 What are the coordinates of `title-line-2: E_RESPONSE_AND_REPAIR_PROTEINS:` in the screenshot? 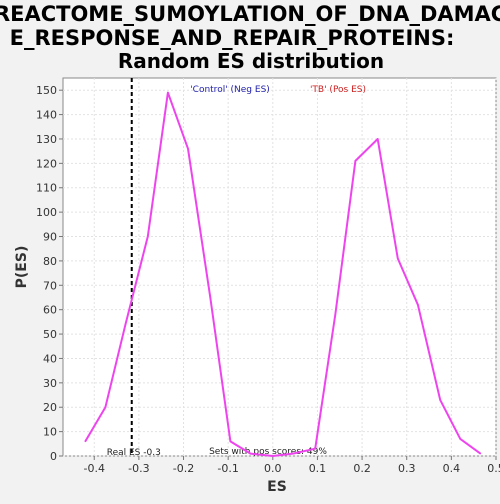 It's located at (232, 38).